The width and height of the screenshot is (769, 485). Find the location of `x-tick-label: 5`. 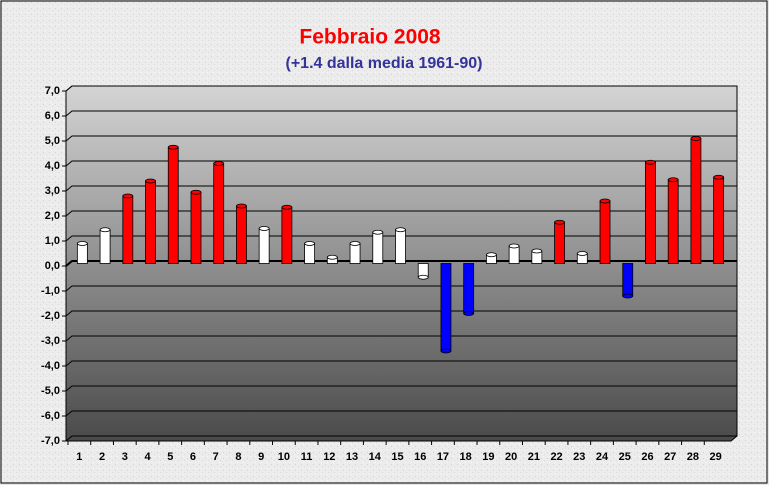

x-tick-label: 5 is located at coordinates (170, 457).